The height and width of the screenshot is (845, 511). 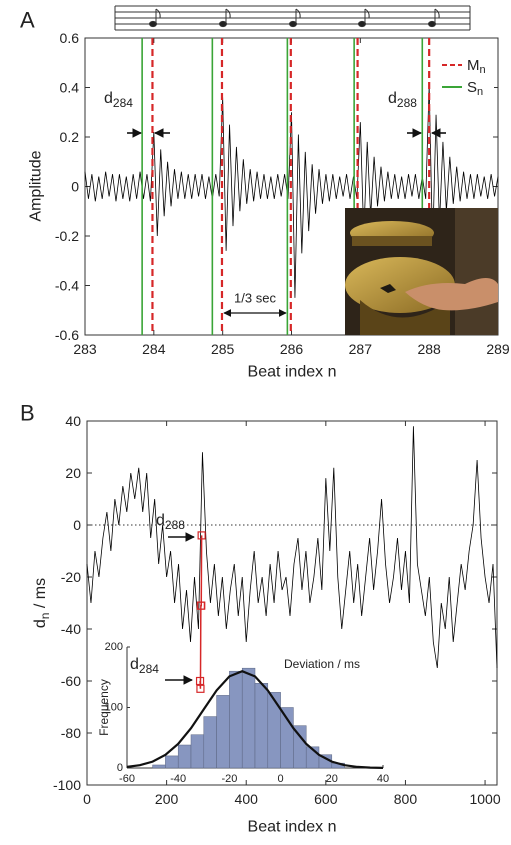 What do you see at coordinates (40, 623) in the screenshot?
I see `y-axis-label-base: d` at bounding box center [40, 623].